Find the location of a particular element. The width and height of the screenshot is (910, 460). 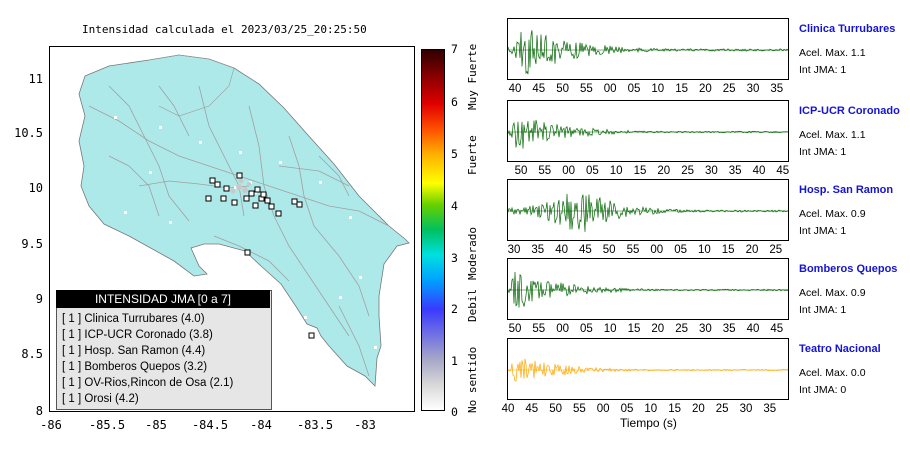

map-xtick: -86 is located at coordinates (51, 425).